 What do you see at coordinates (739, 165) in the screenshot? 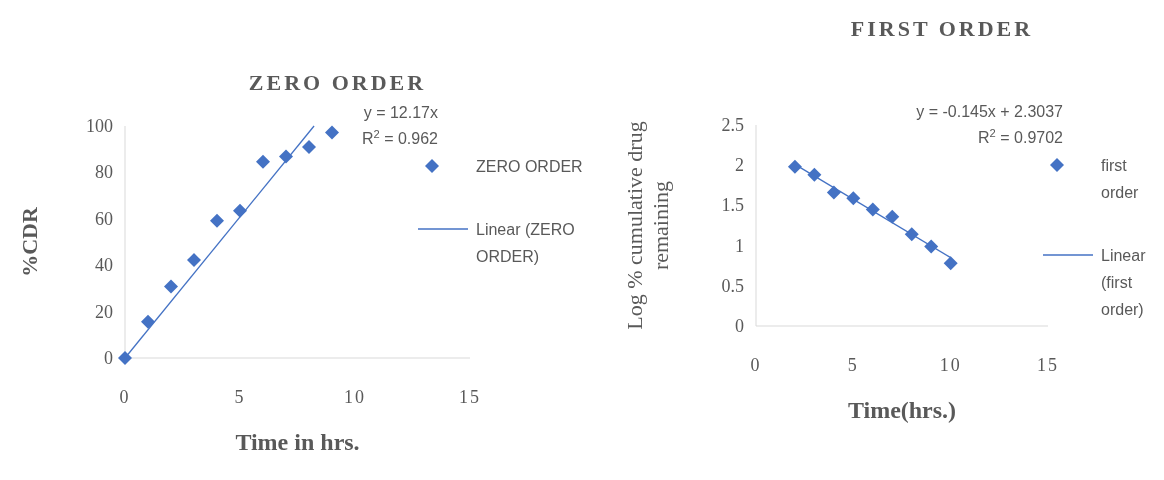
I see `y-tick-label: 2` at bounding box center [739, 165].